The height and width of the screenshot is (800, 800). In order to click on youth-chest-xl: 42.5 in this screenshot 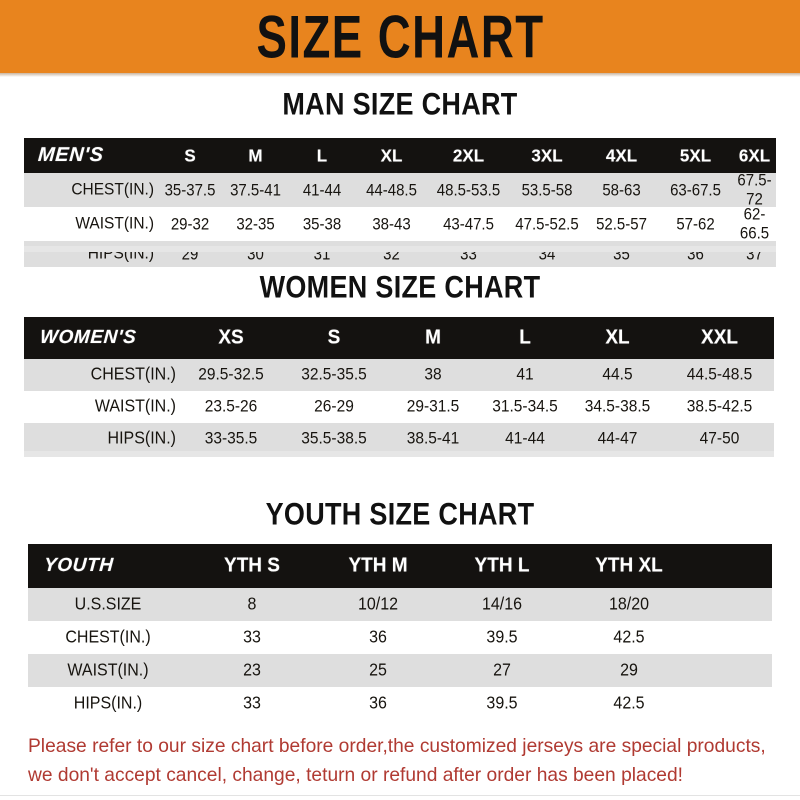, I will do `click(629, 637)`.